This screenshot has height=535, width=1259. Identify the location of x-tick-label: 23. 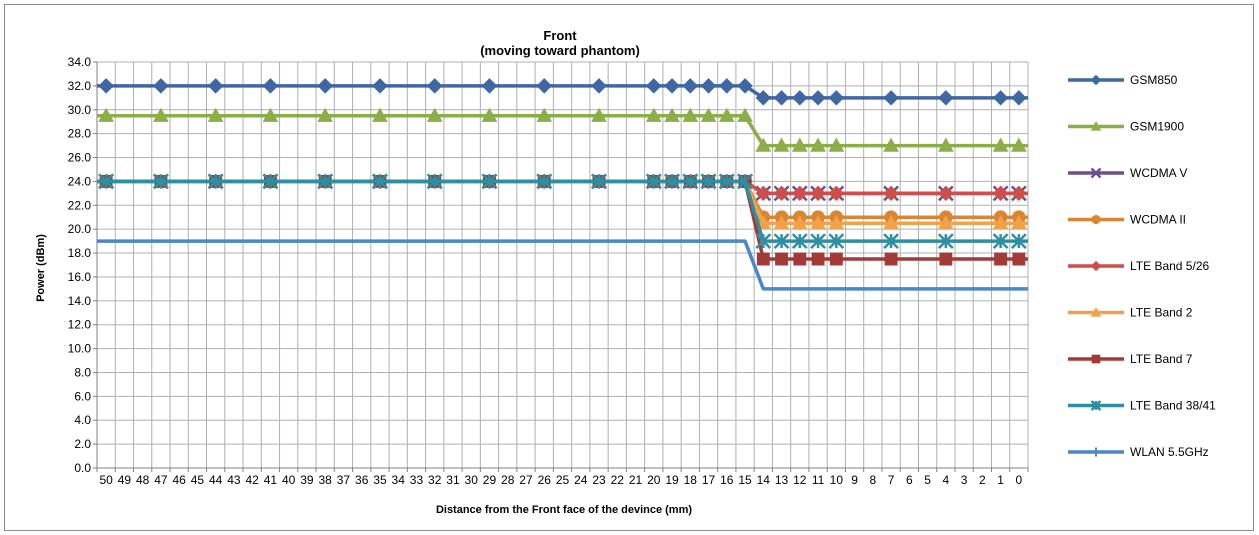
(599, 480).